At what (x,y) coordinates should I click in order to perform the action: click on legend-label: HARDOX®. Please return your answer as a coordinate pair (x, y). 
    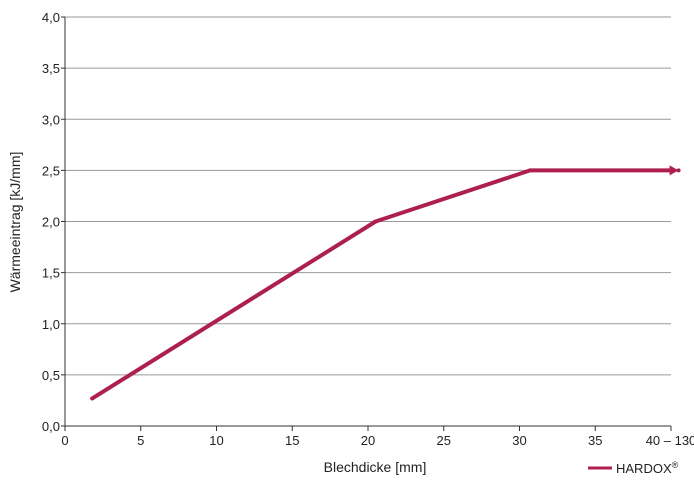
    Looking at the image, I should click on (647, 468).